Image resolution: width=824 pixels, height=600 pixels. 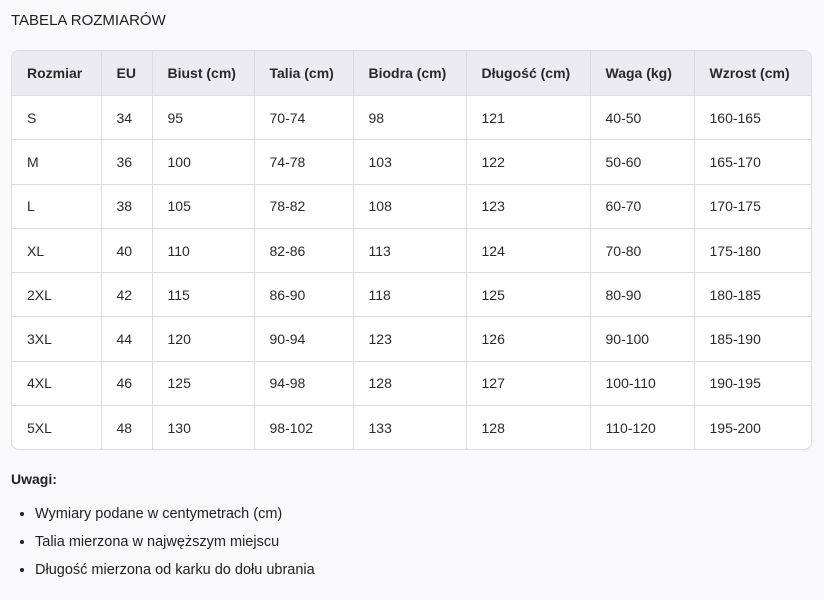 I want to click on table-cell: 130, so click(x=203, y=427).